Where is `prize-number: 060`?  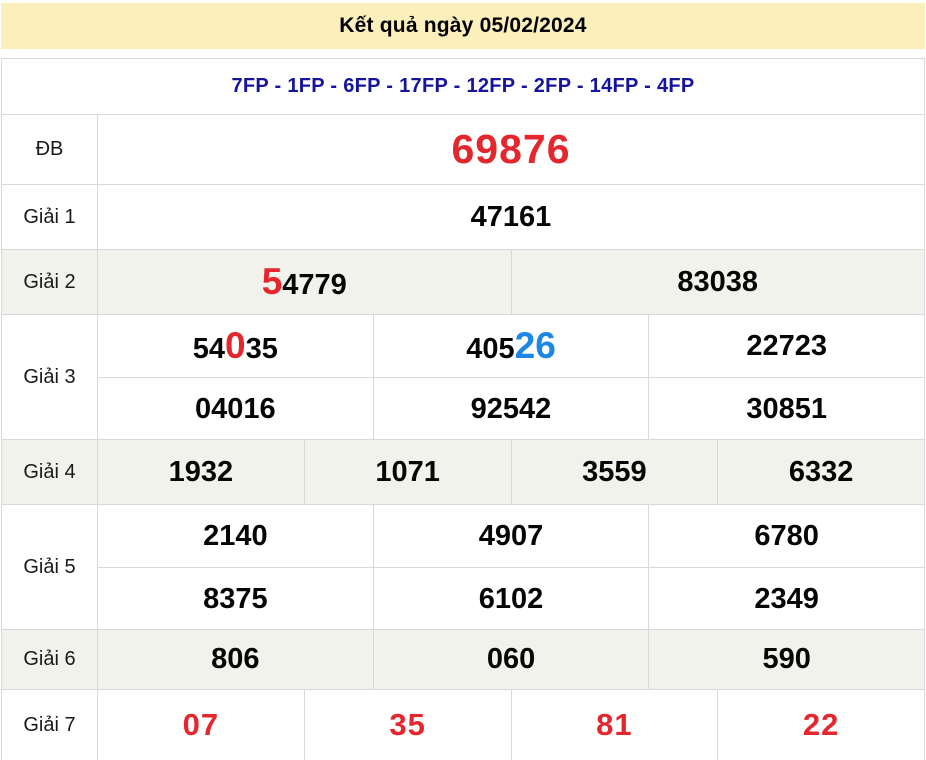 prize-number: 060 is located at coordinates (510, 659).